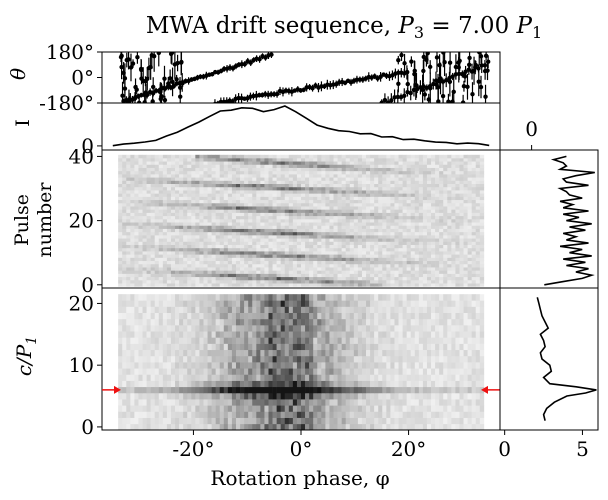  I want to click on pulse-side-xtick-label: 0, so click(531, 129).